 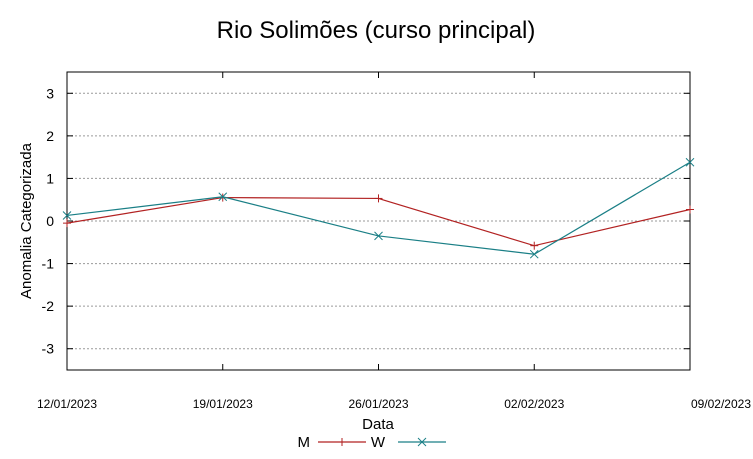 I want to click on x-tick-label: 09/02/2023, so click(x=721, y=404).